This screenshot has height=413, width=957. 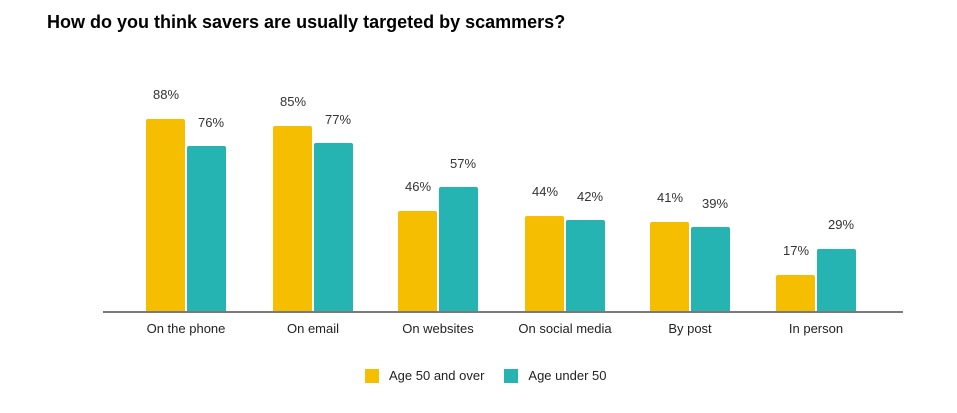 I want to click on data-label: 85%, so click(x=293, y=101).